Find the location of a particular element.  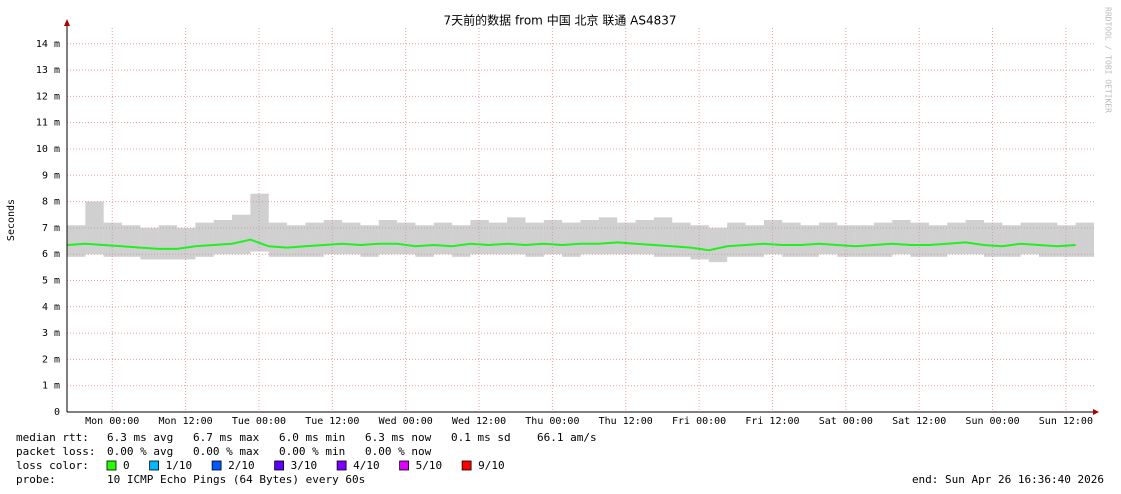

y-tick-label: 1 m is located at coordinates (51, 386).